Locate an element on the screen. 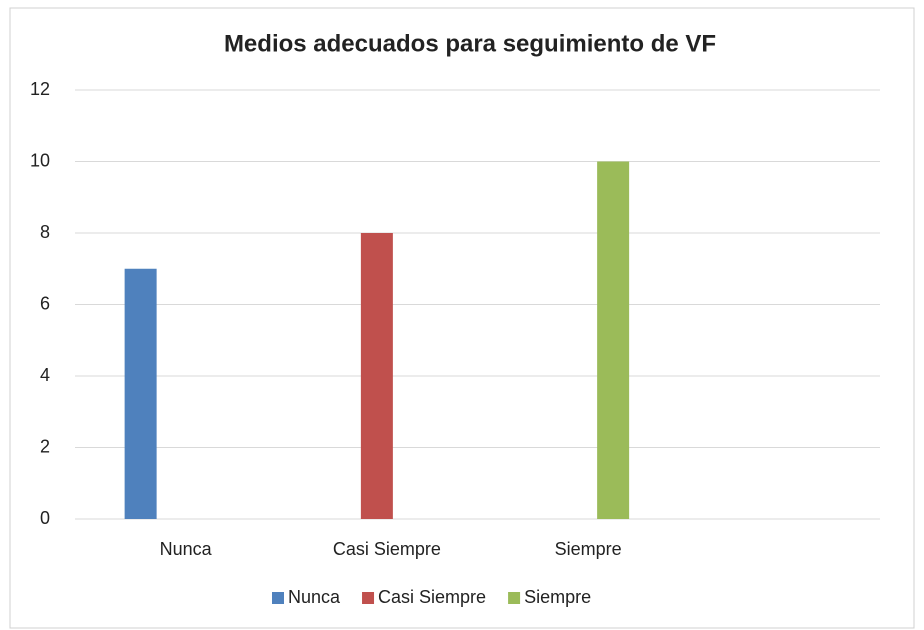 Image resolution: width=924 pixels, height=630 pixels. y-tick-label: 6 is located at coordinates (45, 303).